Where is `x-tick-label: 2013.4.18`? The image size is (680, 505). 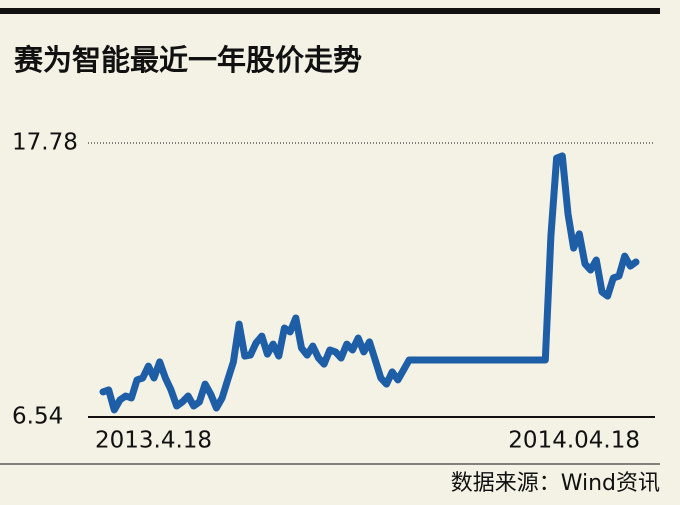 x-tick-label: 2013.4.18 is located at coordinates (153, 441).